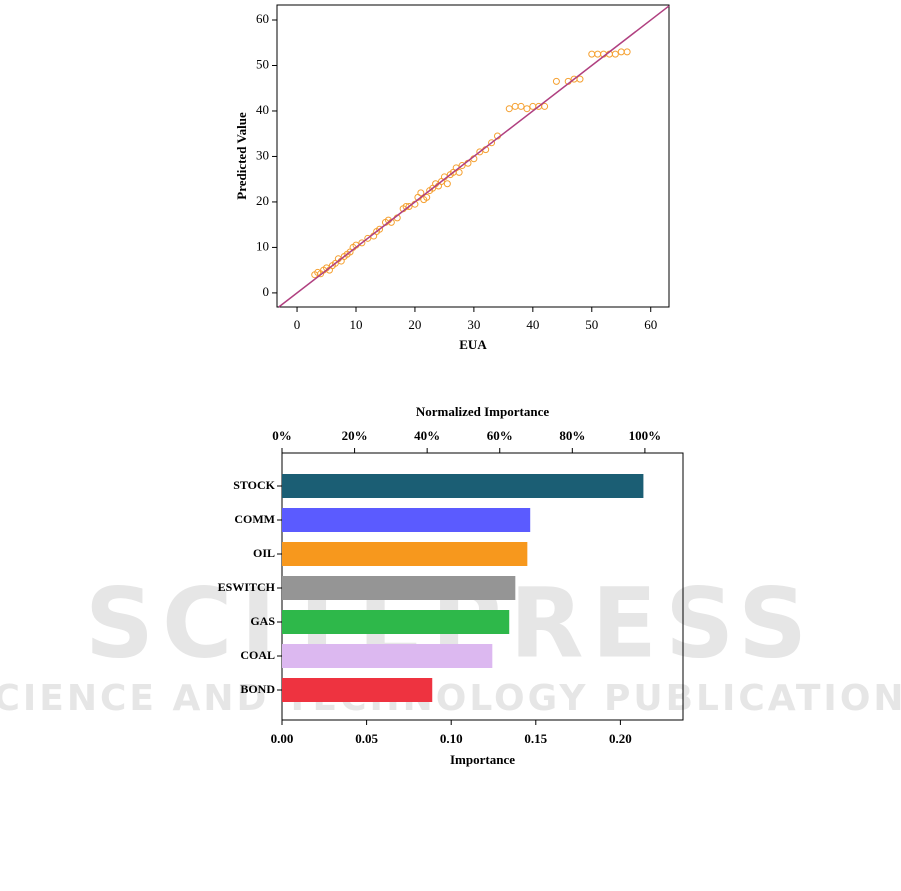  I want to click on y-tick-label: BOND, so click(257, 689).